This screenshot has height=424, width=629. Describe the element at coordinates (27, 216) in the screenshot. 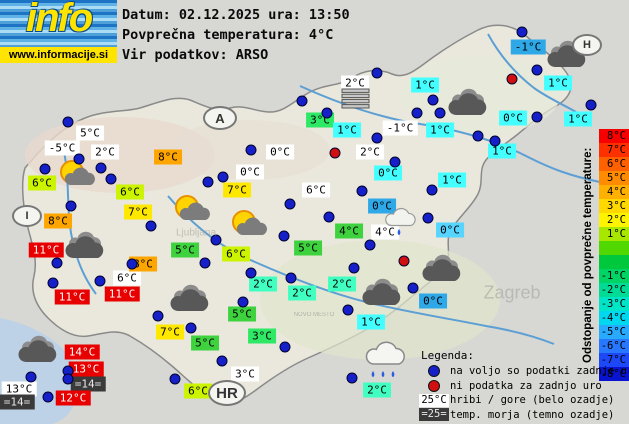

I see `country-sign-i: I` at that location.